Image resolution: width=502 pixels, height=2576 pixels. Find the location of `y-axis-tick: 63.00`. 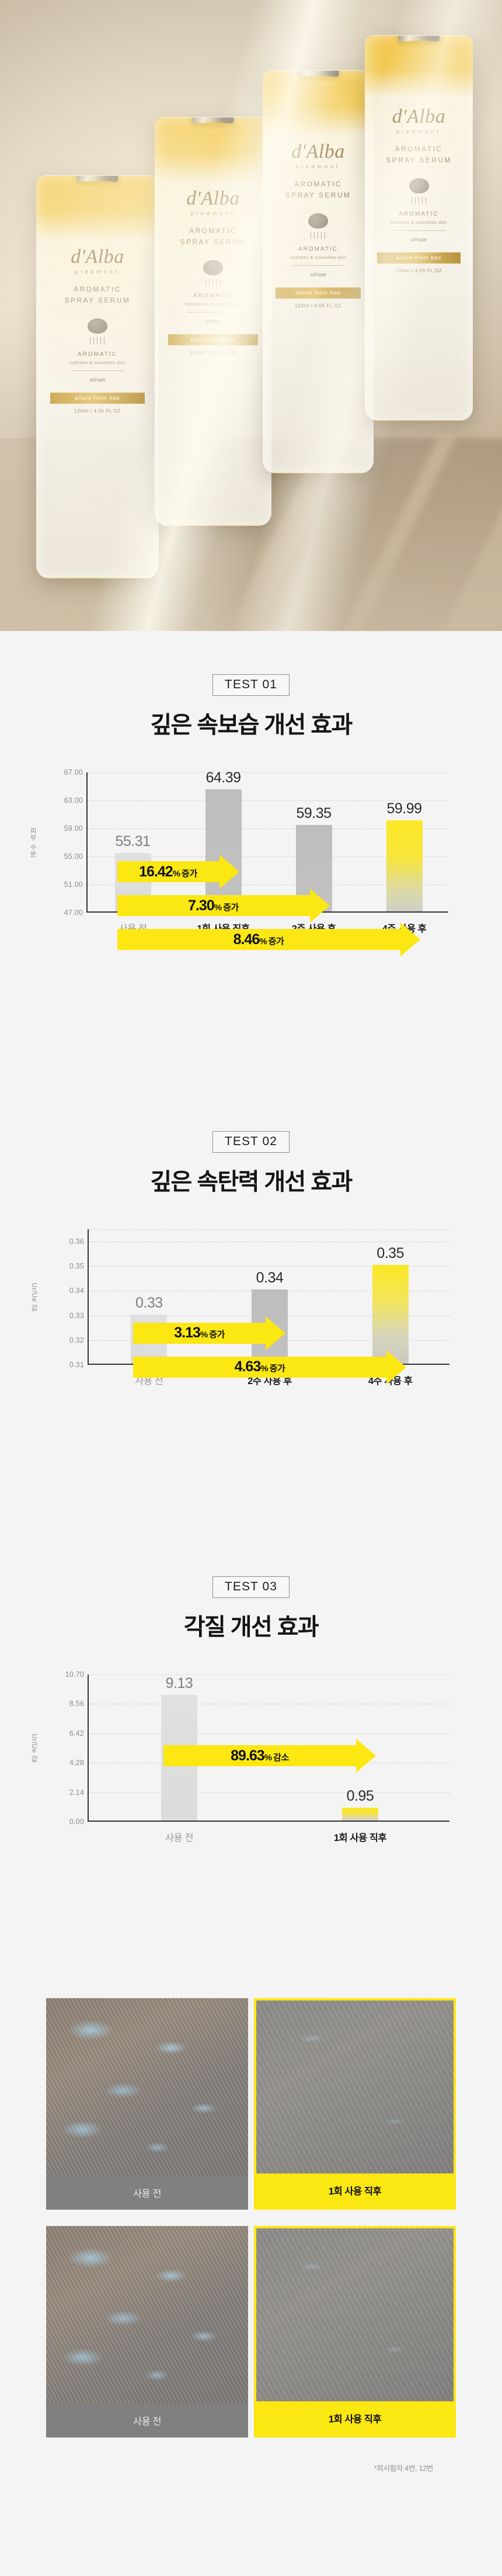

y-axis-tick: 63.00 is located at coordinates (73, 800).